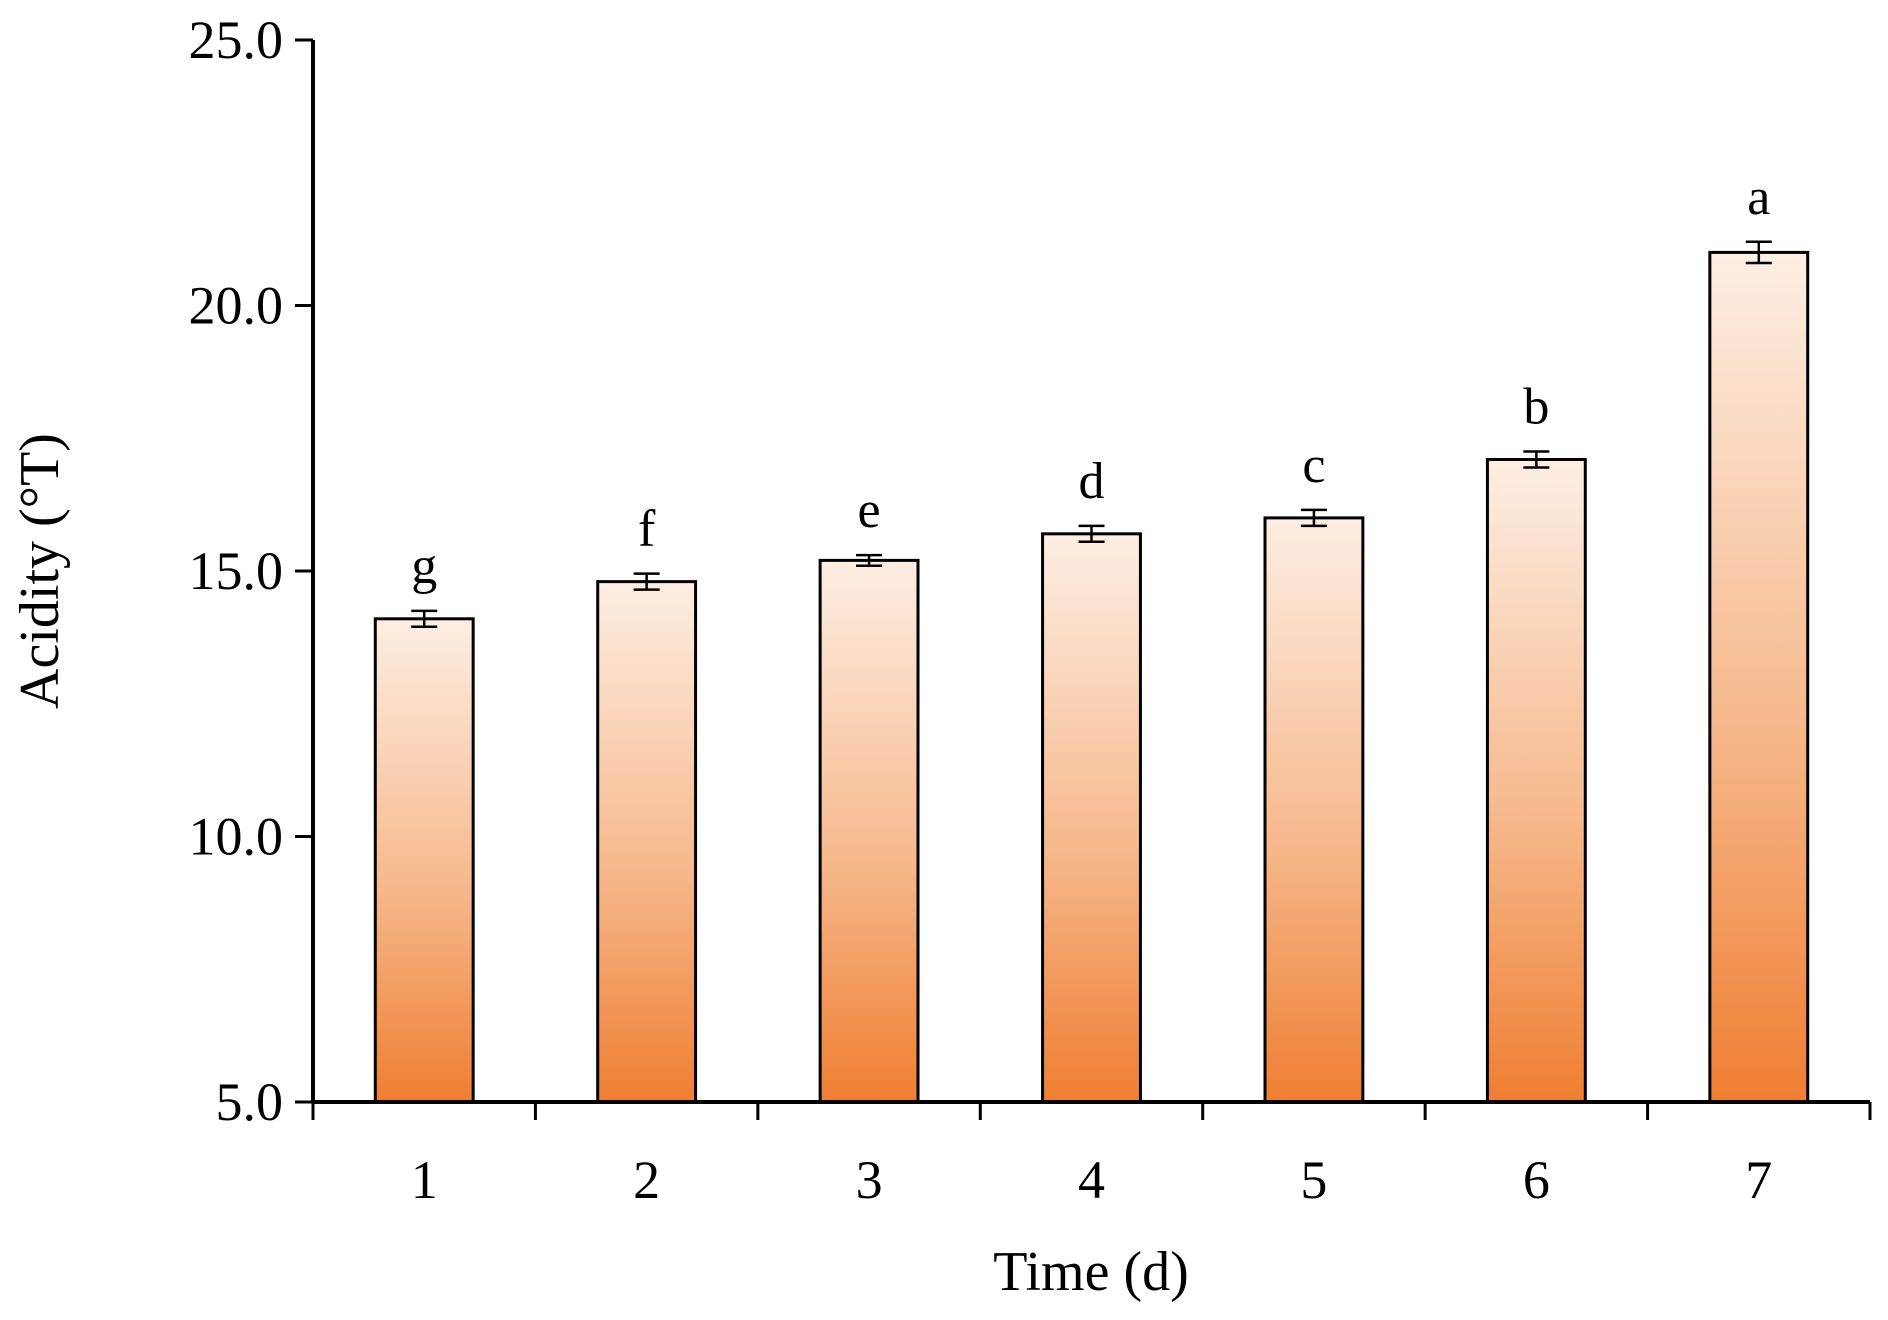 The height and width of the screenshot is (1320, 1888). Describe the element at coordinates (869, 1180) in the screenshot. I see `x-tick-label-3: 3` at that location.